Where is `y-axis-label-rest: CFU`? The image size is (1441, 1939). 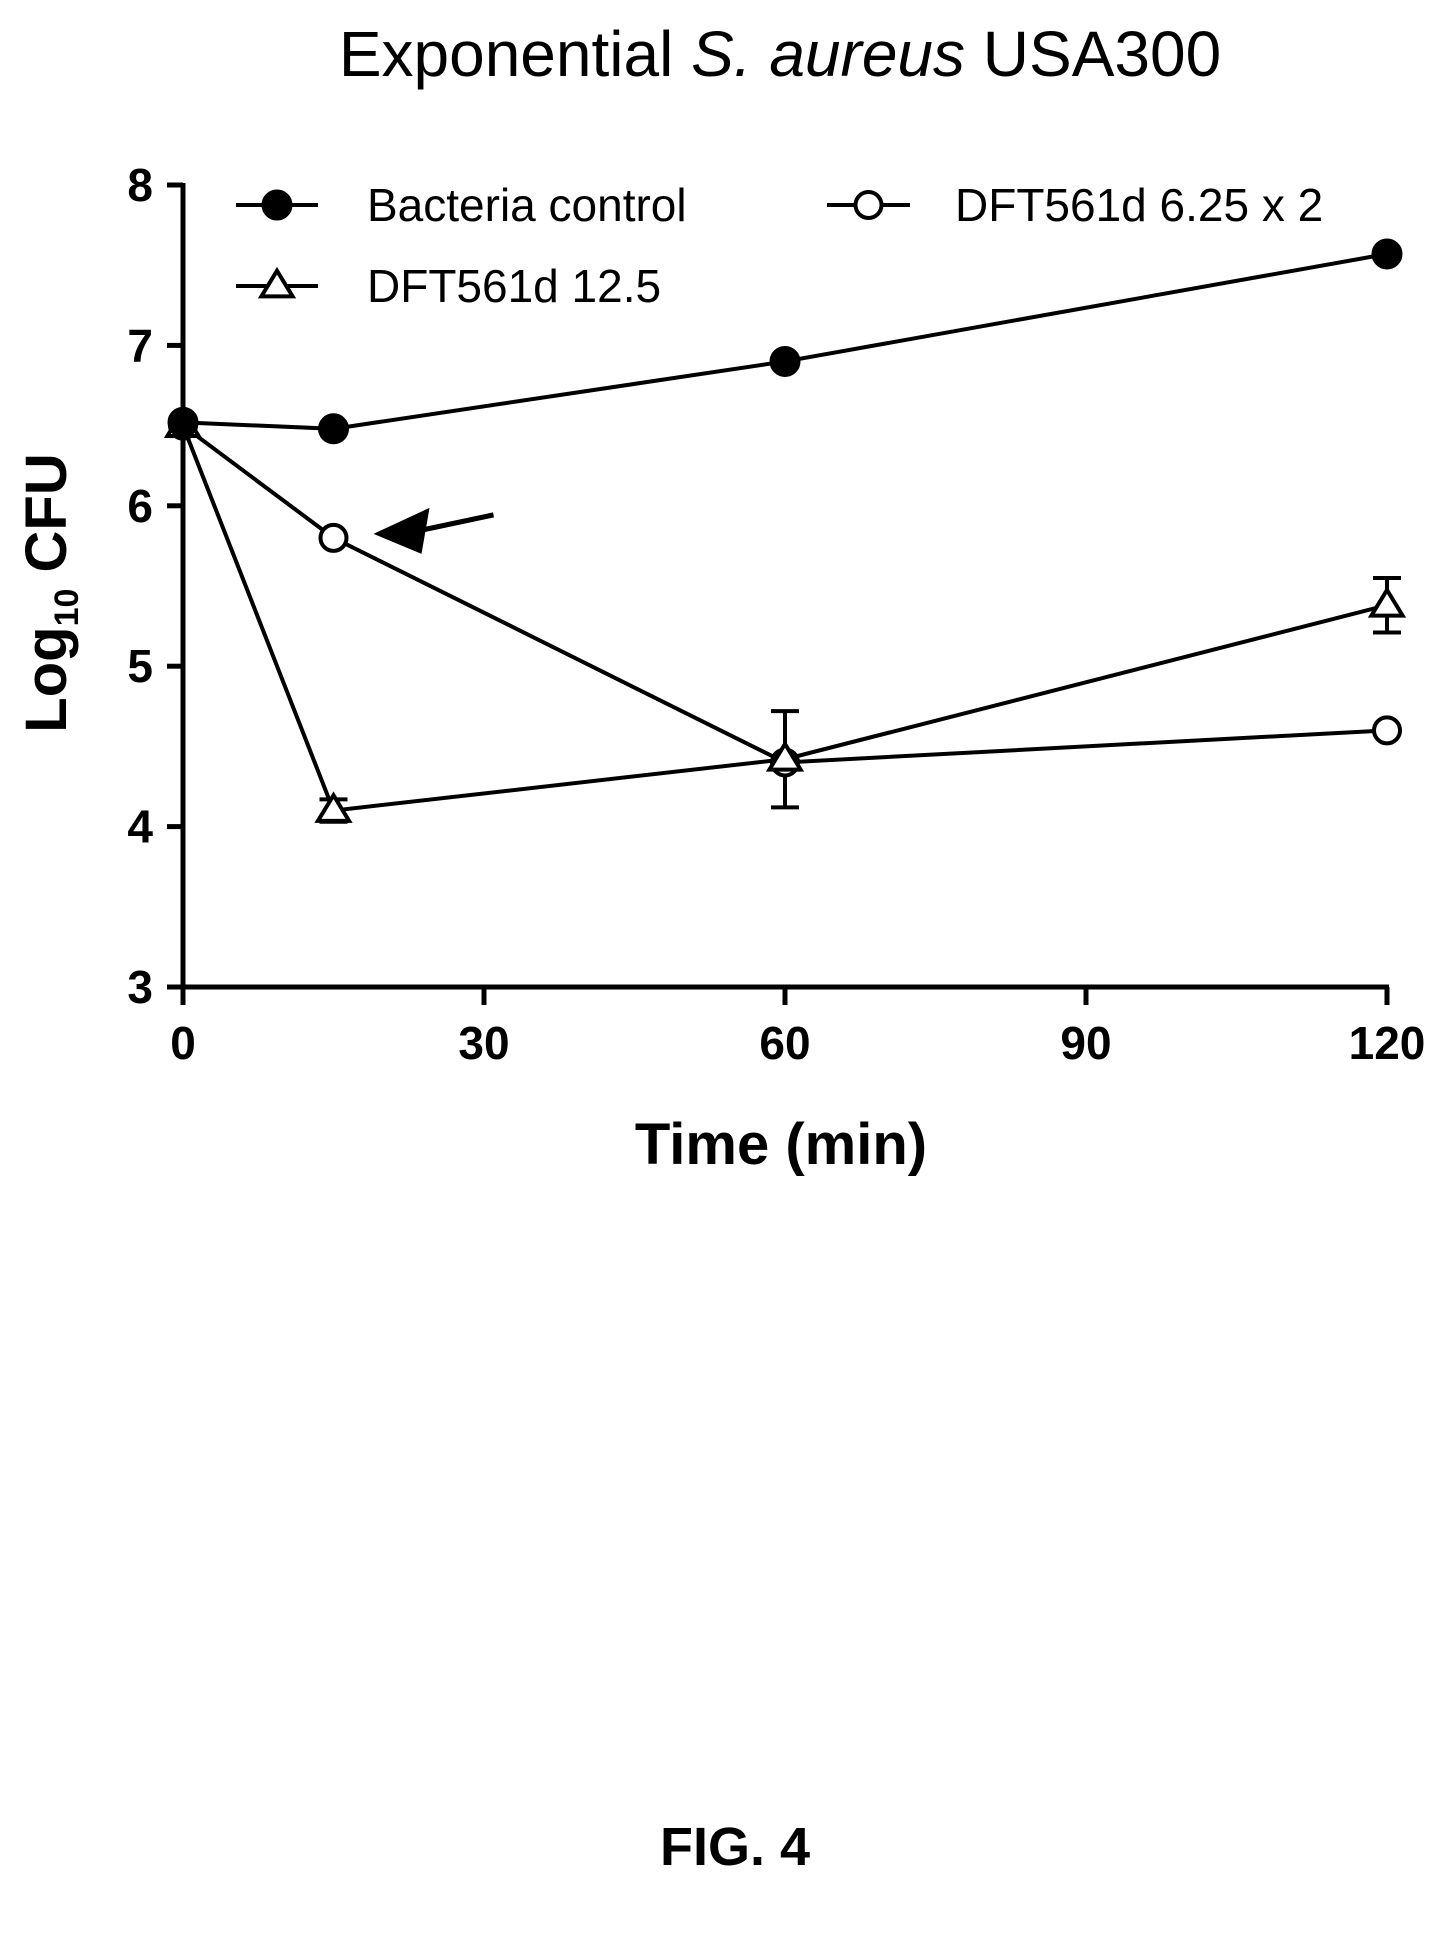
y-axis-label-rest: CFU is located at coordinates (46, 520).